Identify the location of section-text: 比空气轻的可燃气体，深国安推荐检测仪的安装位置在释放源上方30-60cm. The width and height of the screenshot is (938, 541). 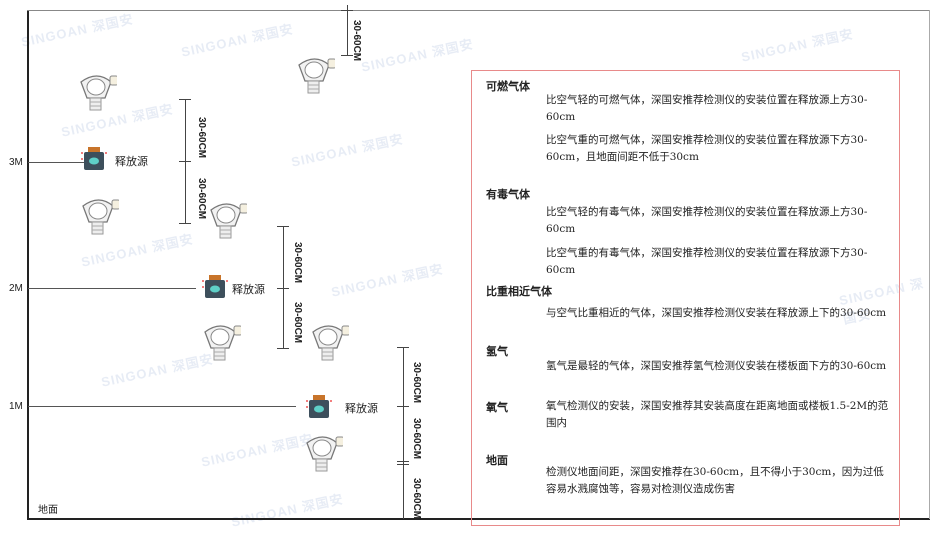
(707, 108).